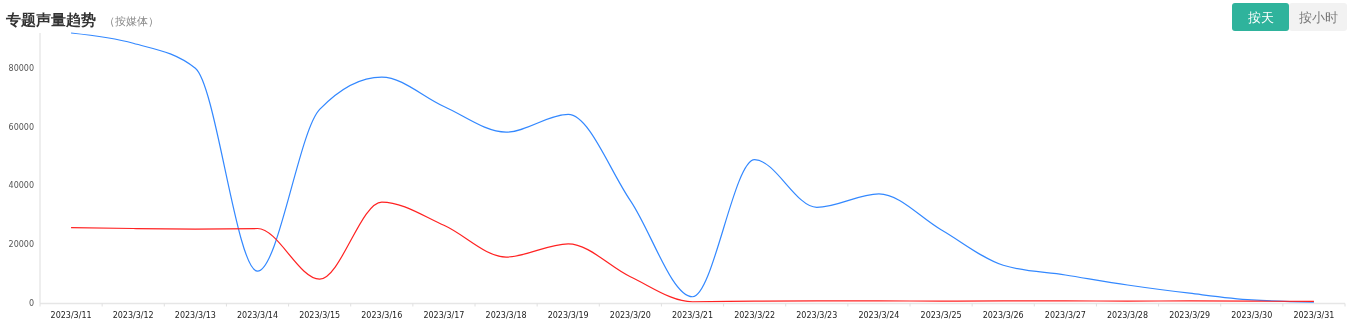 The height and width of the screenshot is (335, 1357). I want to click on y-tick-label: 20000, so click(21, 245).